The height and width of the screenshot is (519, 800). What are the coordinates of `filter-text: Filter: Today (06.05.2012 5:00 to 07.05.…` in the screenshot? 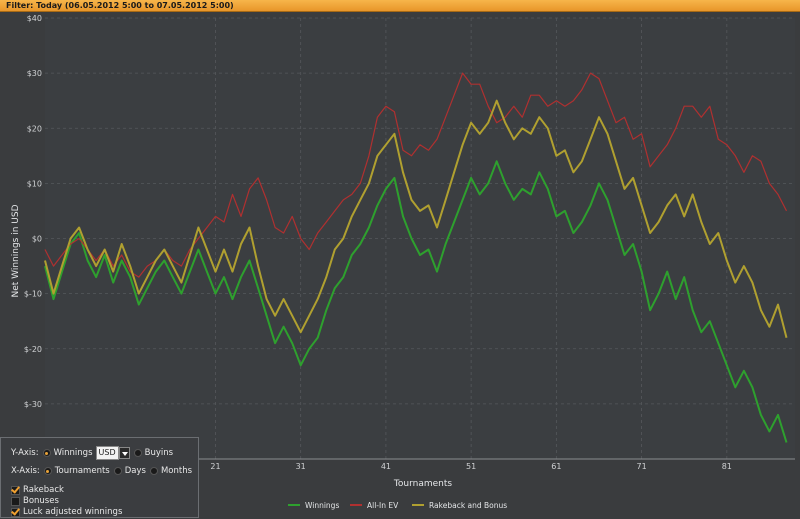 It's located at (120, 5).